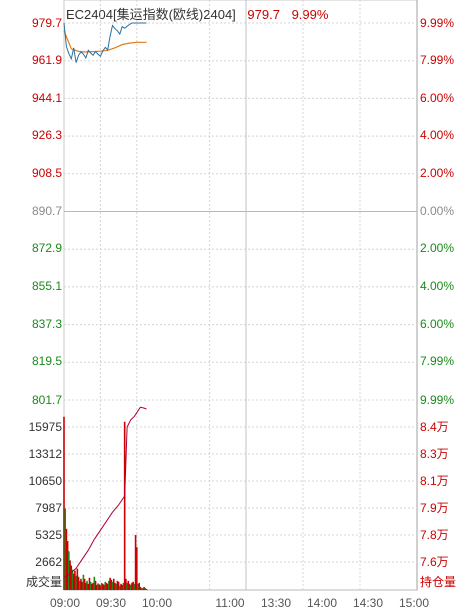 The height and width of the screenshot is (614, 463). I want to click on volume-label: 2662, so click(48, 562).